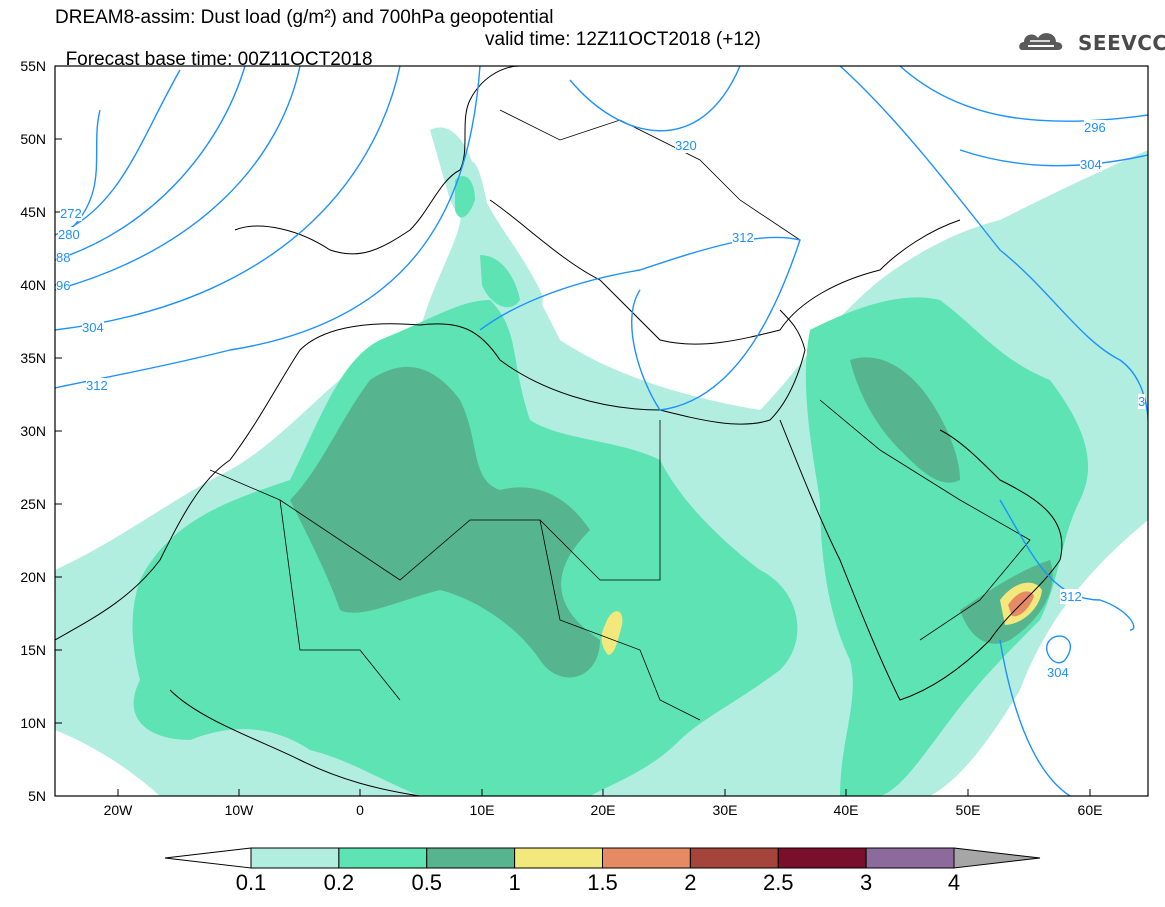 This screenshot has height=907, width=1165. I want to click on base-time: Forecast base time: 00Z11OCT2018, so click(219, 59).